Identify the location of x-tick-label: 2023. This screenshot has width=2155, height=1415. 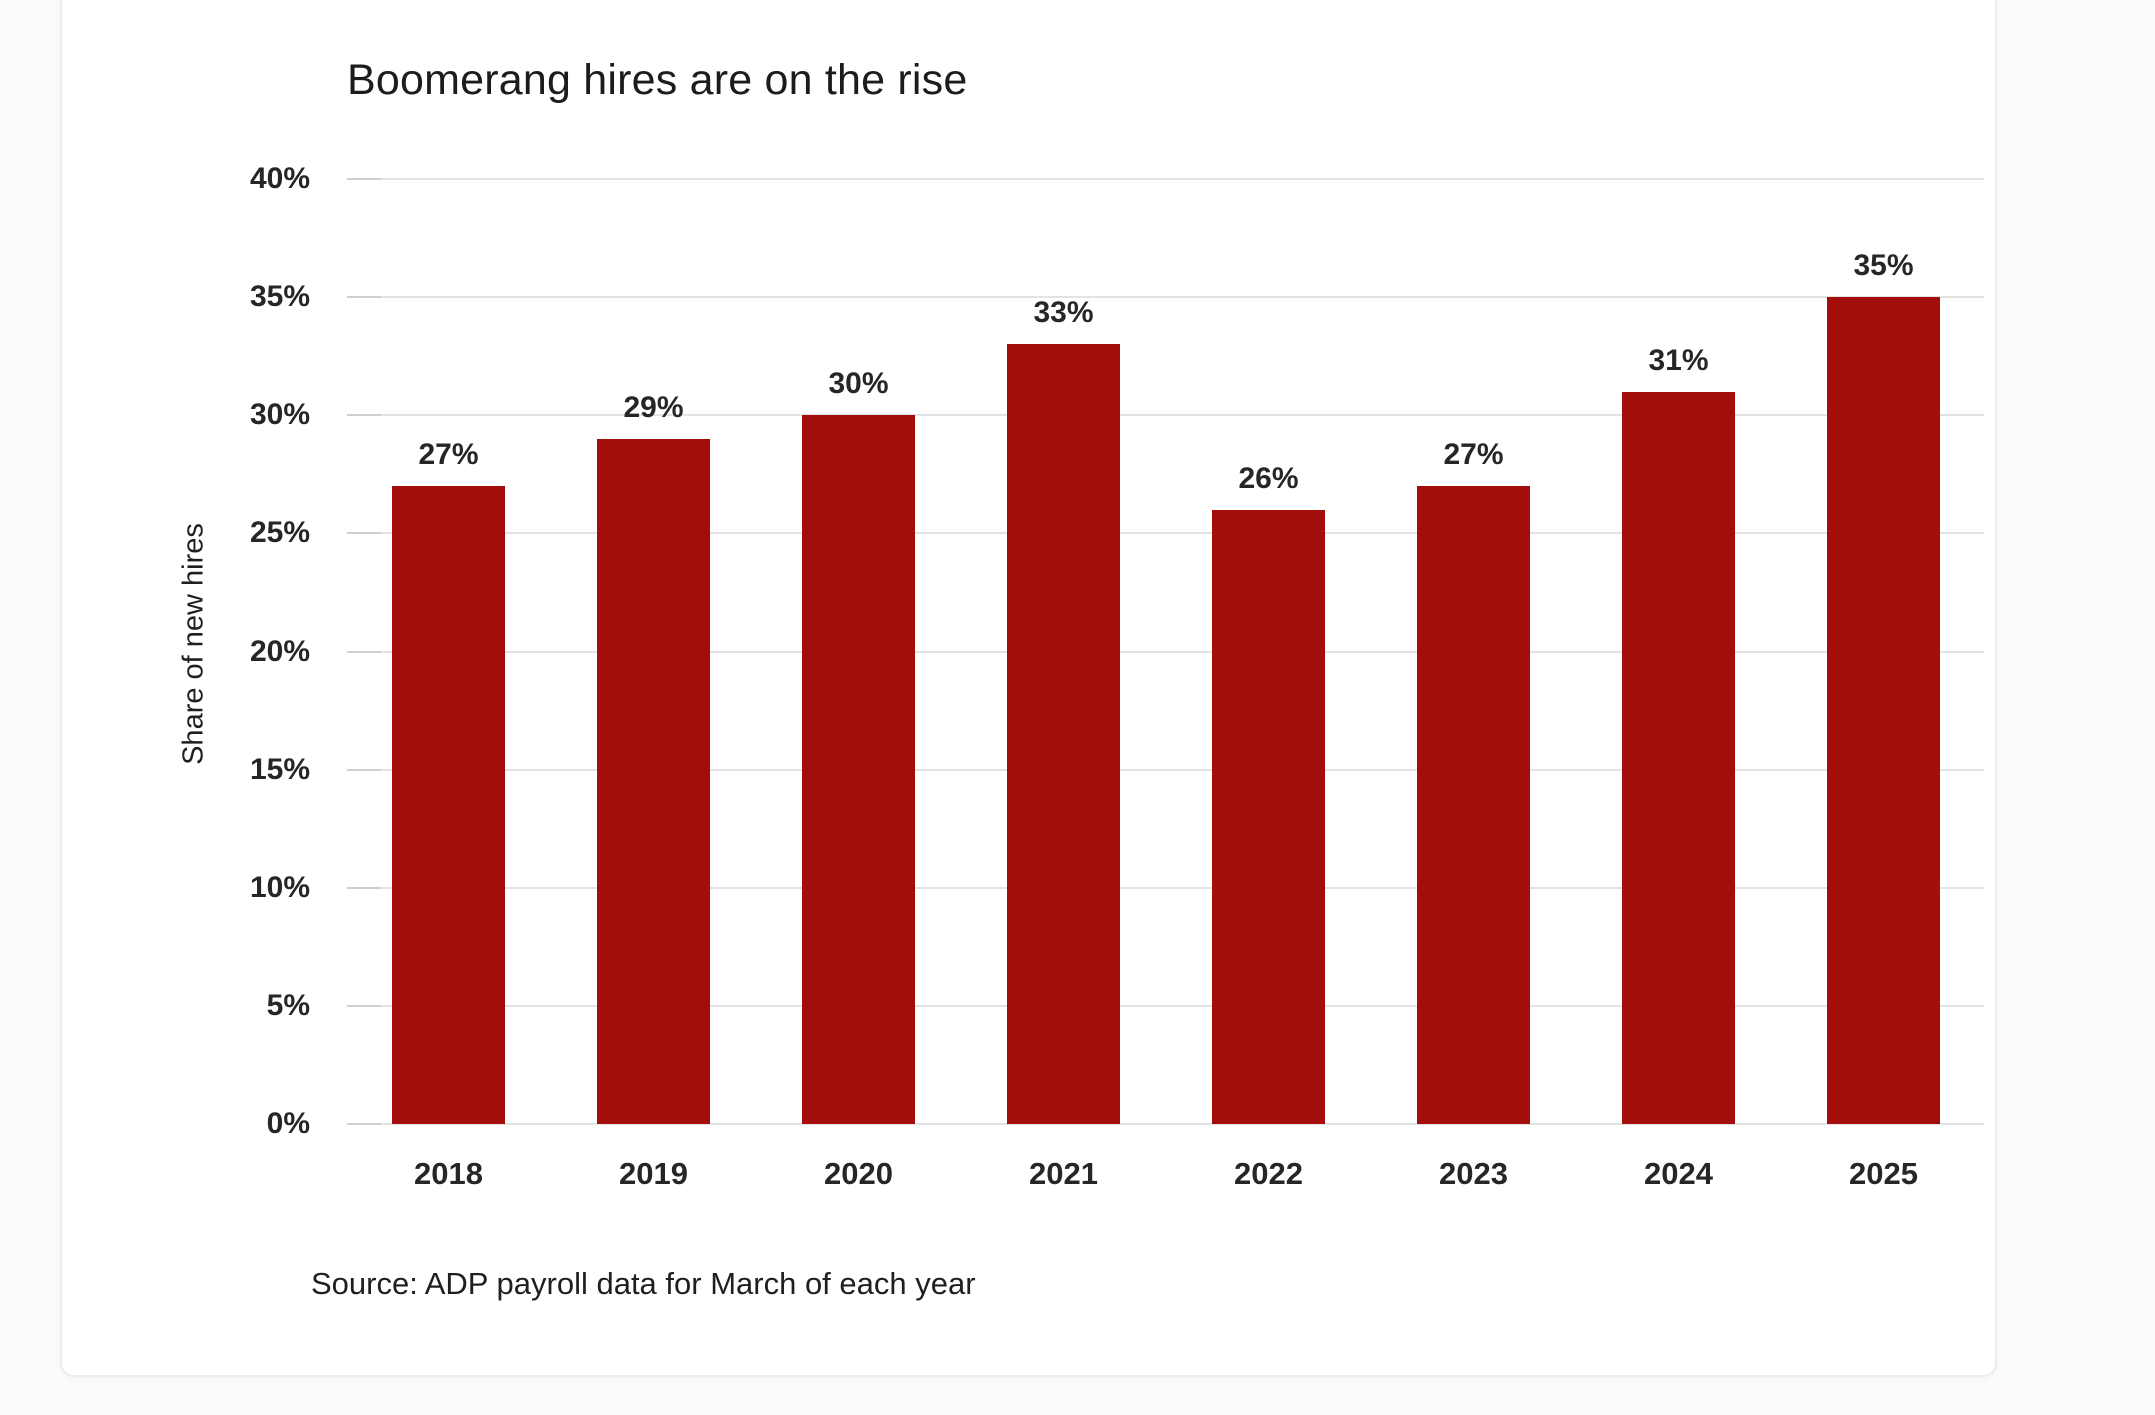
(1473, 1173).